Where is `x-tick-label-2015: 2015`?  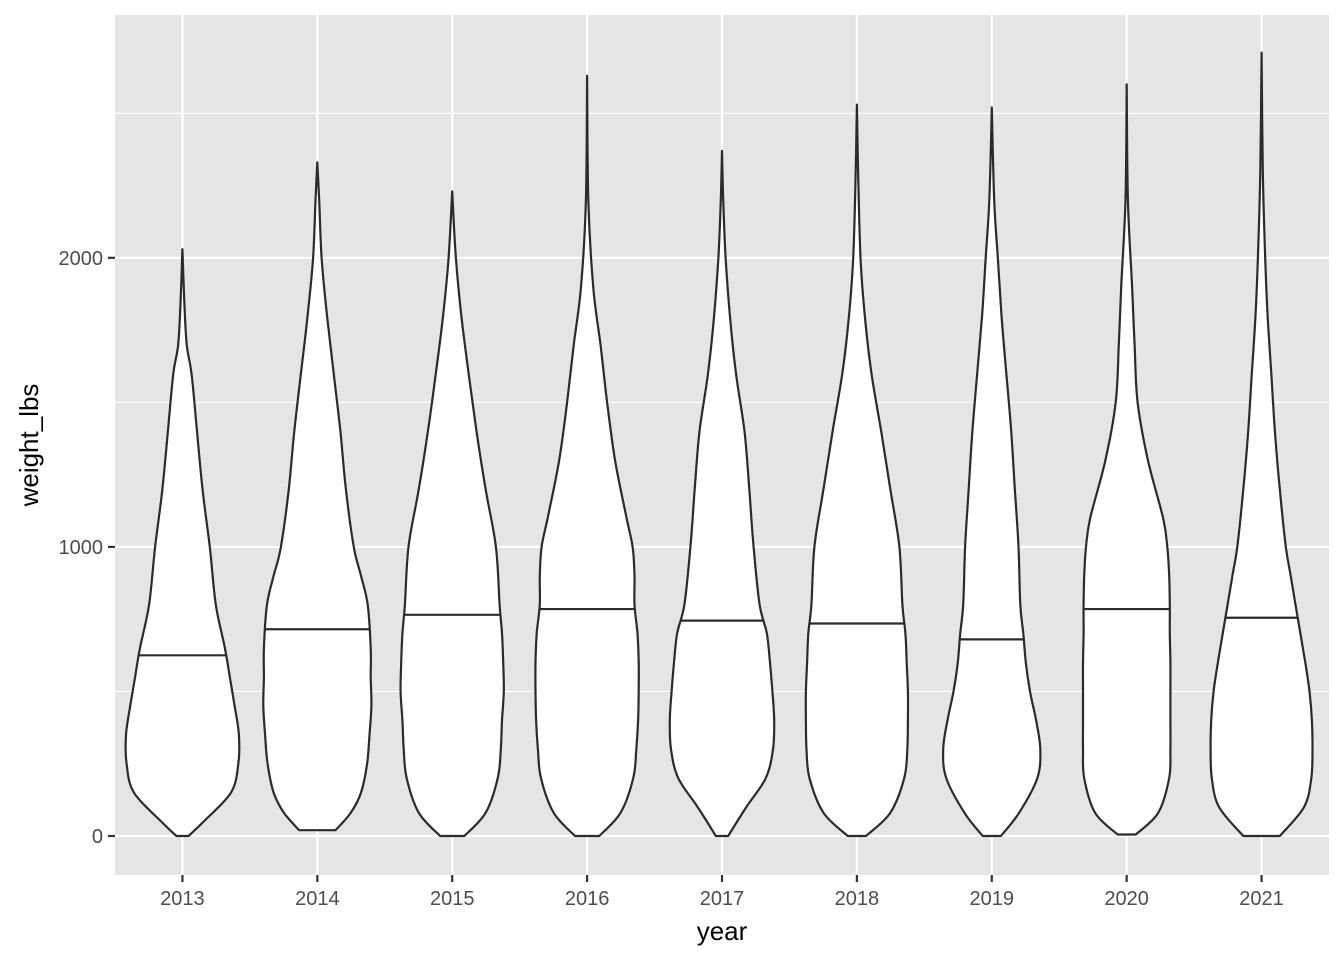 x-tick-label-2015: 2015 is located at coordinates (452, 899).